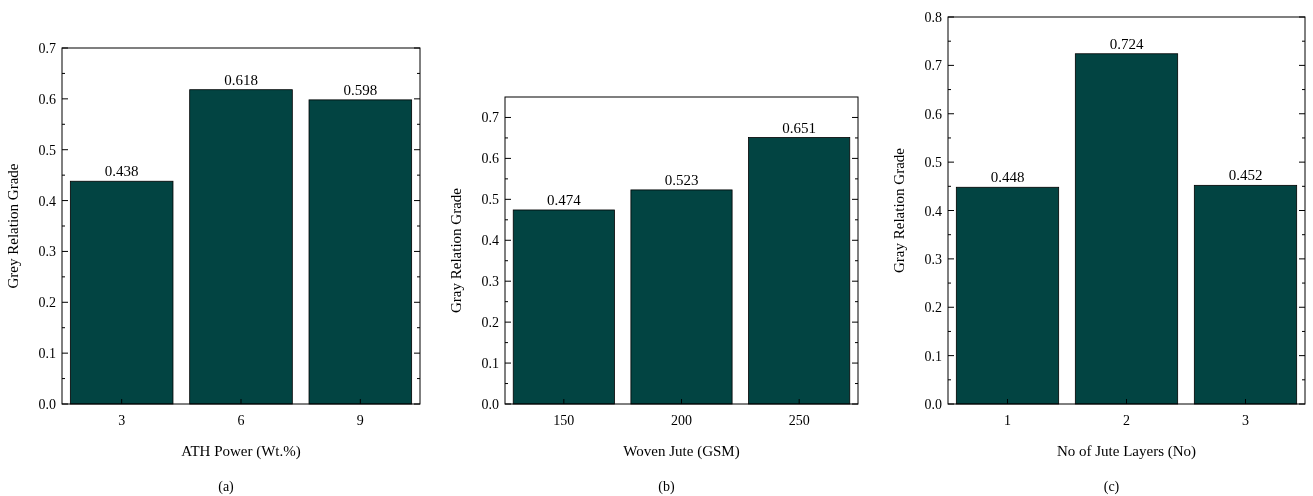 The image size is (1313, 496). What do you see at coordinates (1126, 451) in the screenshot?
I see `x-axis-title: No of Jute Layers (No)` at bounding box center [1126, 451].